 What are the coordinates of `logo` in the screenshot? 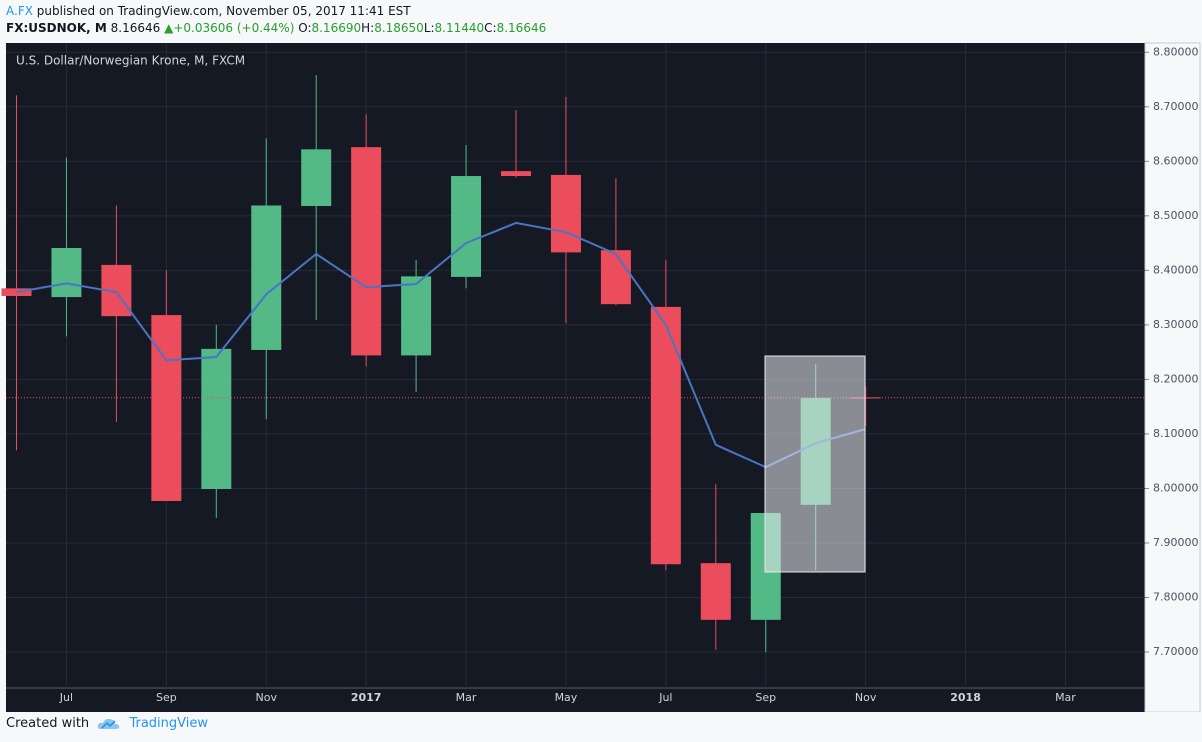 It's located at (109, 723).